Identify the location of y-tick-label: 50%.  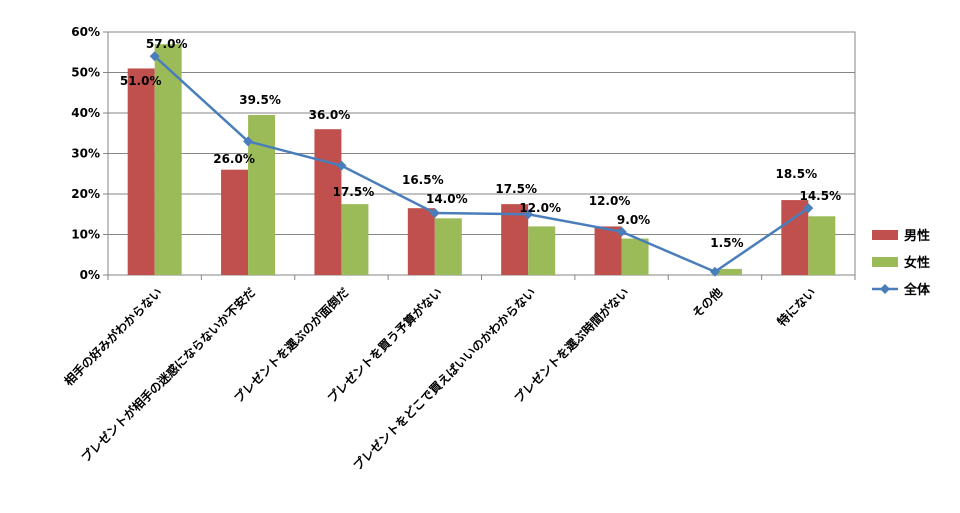
(85, 73).